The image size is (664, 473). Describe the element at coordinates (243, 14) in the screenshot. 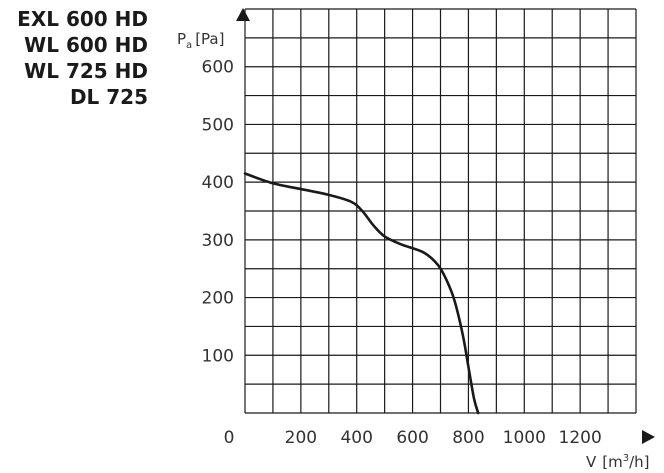

I see `y-axis-arrow-icon` at that location.